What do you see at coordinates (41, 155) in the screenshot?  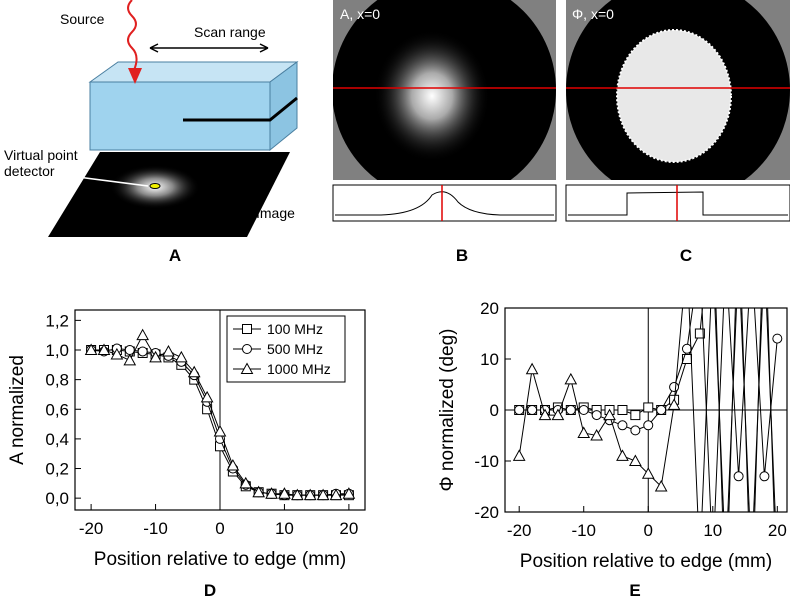 I see `diagram-text: Virtual point` at bounding box center [41, 155].